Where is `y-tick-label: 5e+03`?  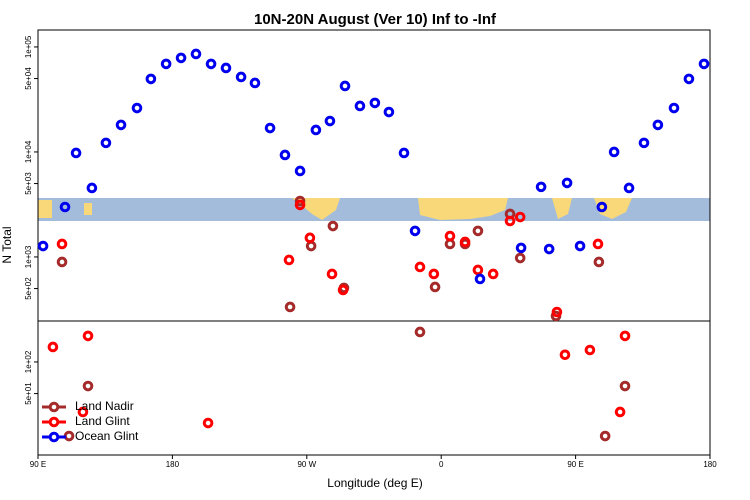 y-tick-label: 5e+03 is located at coordinates (28, 183).